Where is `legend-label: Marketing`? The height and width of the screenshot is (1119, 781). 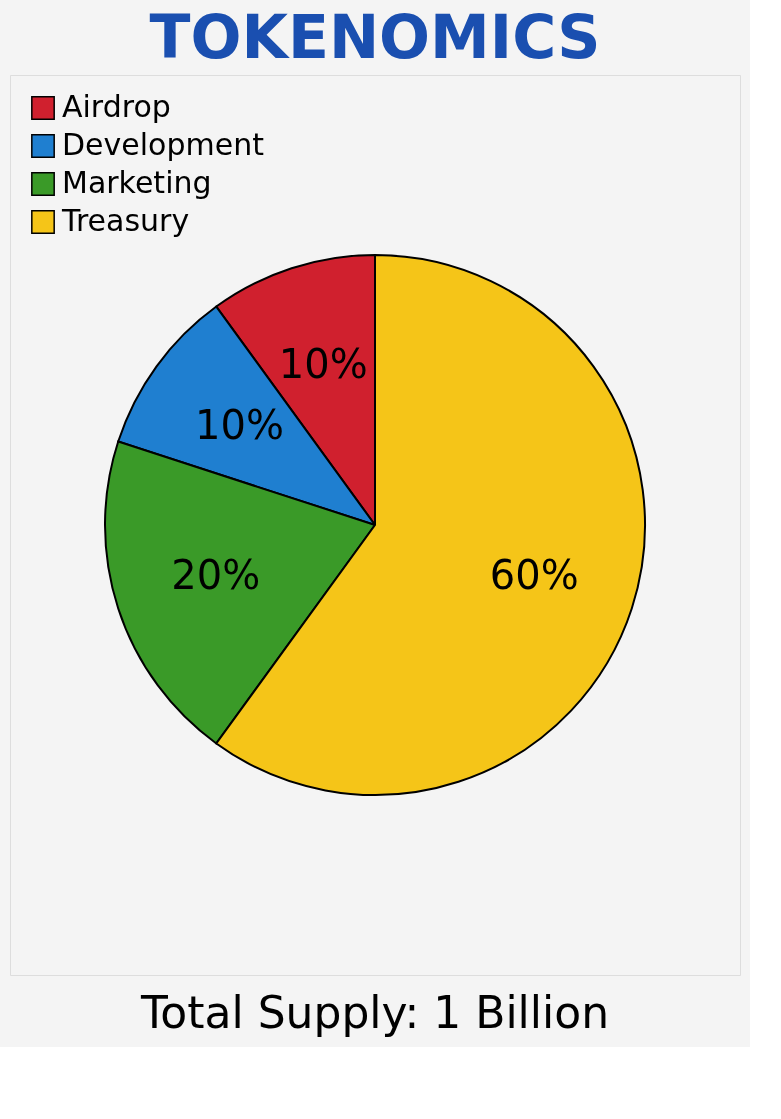 legend-label: Marketing is located at coordinates (137, 182).